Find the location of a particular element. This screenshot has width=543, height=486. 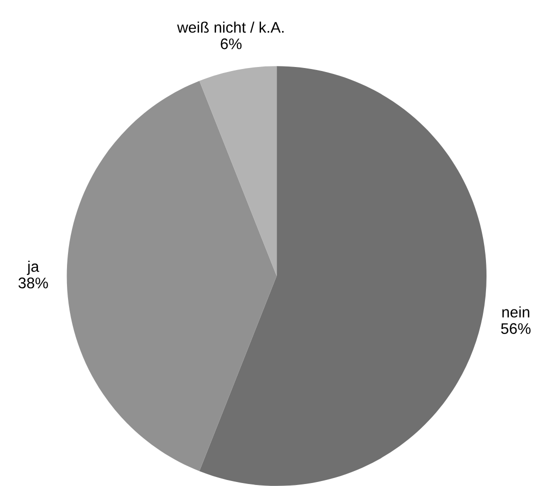

slice-label: ja is located at coordinates (33, 267).